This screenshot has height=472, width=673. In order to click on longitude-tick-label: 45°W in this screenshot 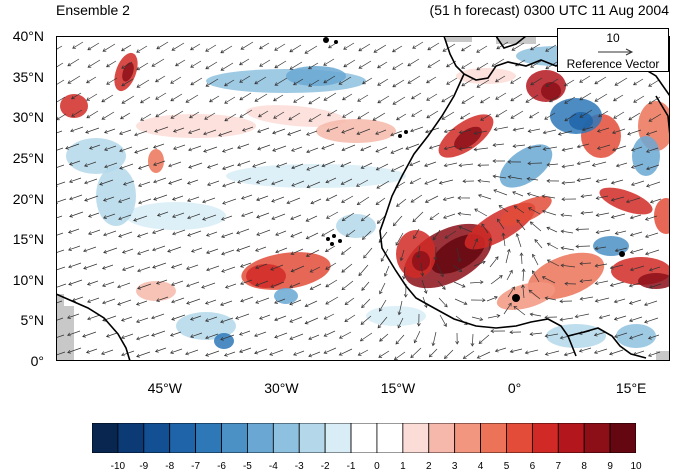, I will do `click(165, 388)`.